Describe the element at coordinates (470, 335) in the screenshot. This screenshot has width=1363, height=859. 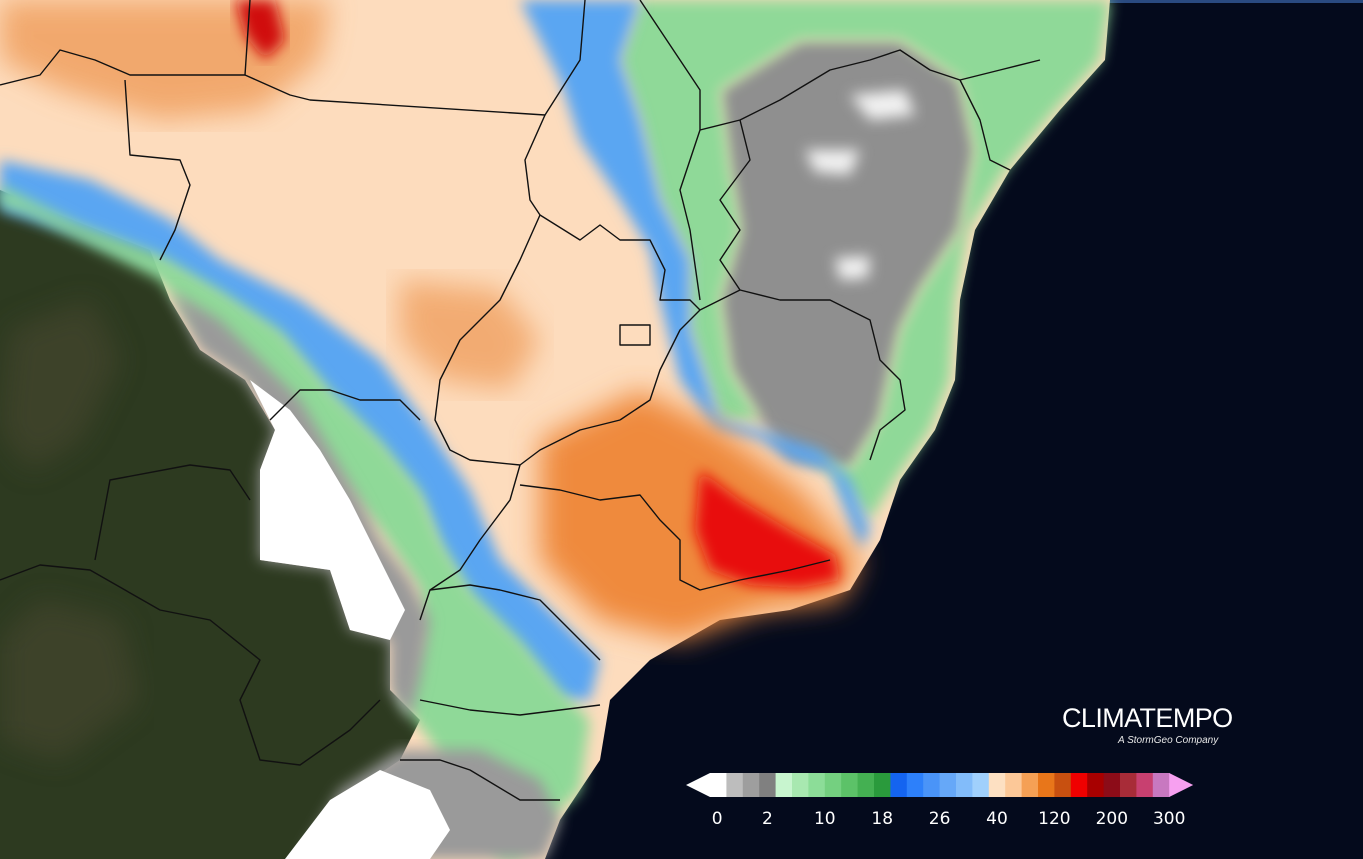
I see `orange-central` at that location.